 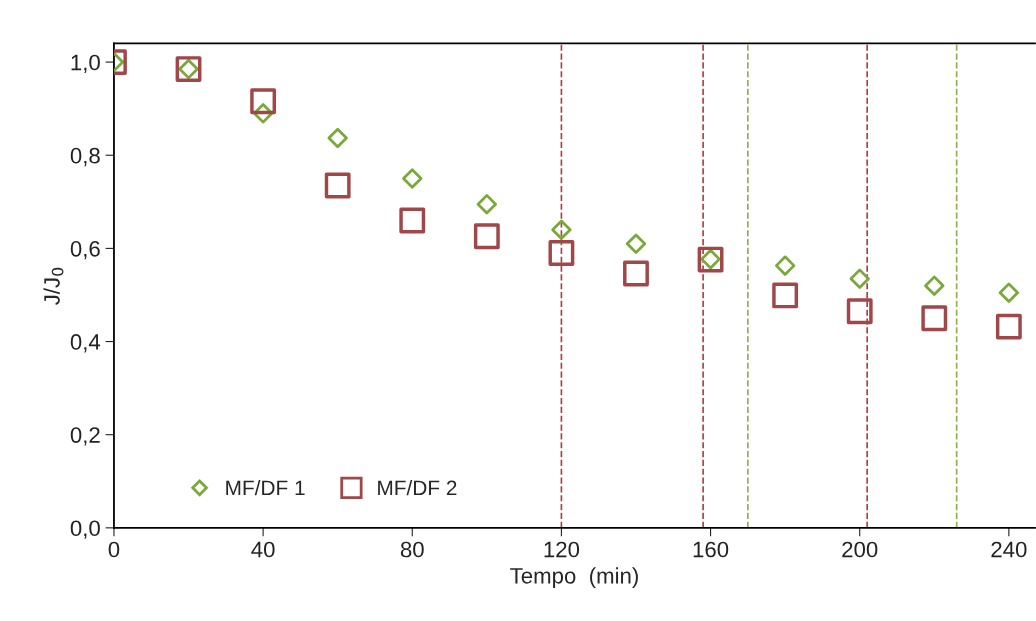 What do you see at coordinates (114, 549) in the screenshot?
I see `x-tick-label: 0` at bounding box center [114, 549].